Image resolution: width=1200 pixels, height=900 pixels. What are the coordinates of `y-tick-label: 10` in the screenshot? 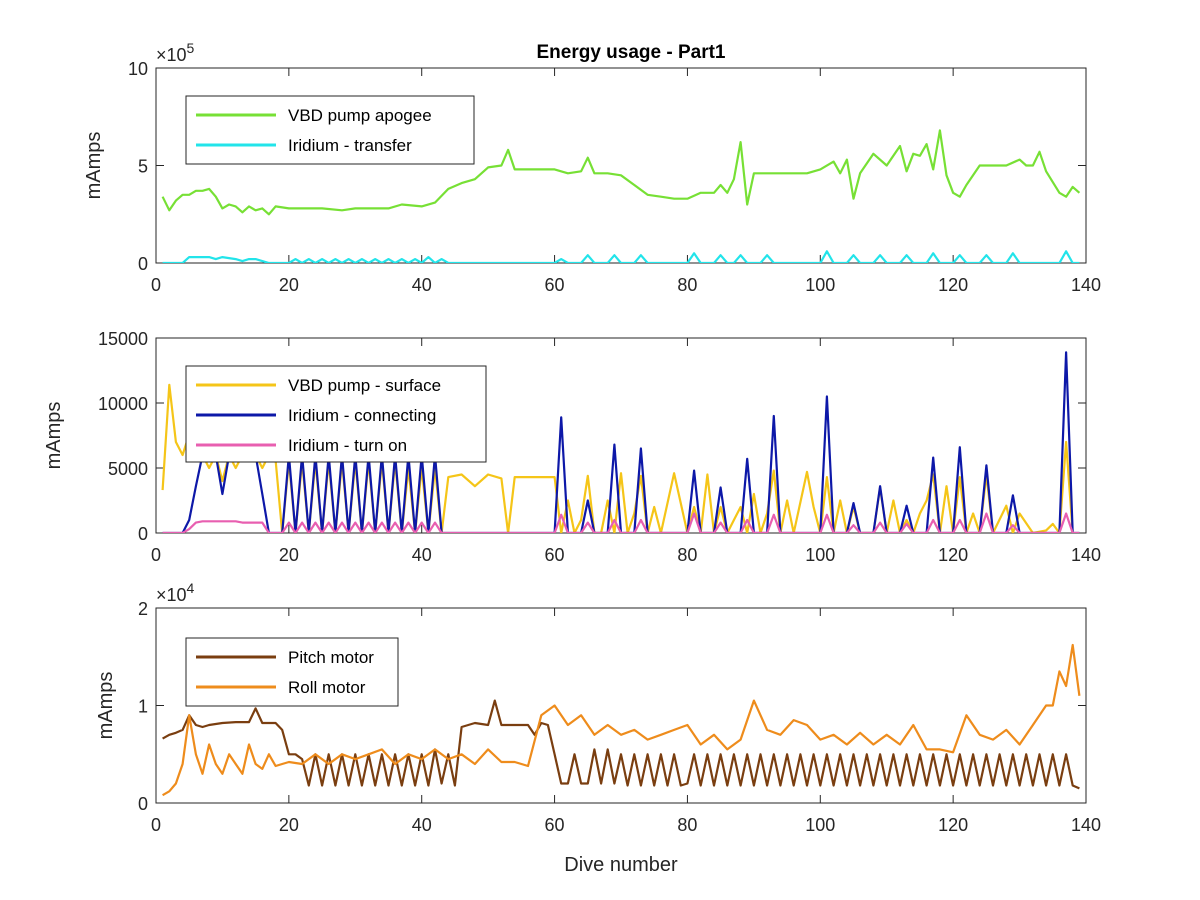 It's located at (138, 69).